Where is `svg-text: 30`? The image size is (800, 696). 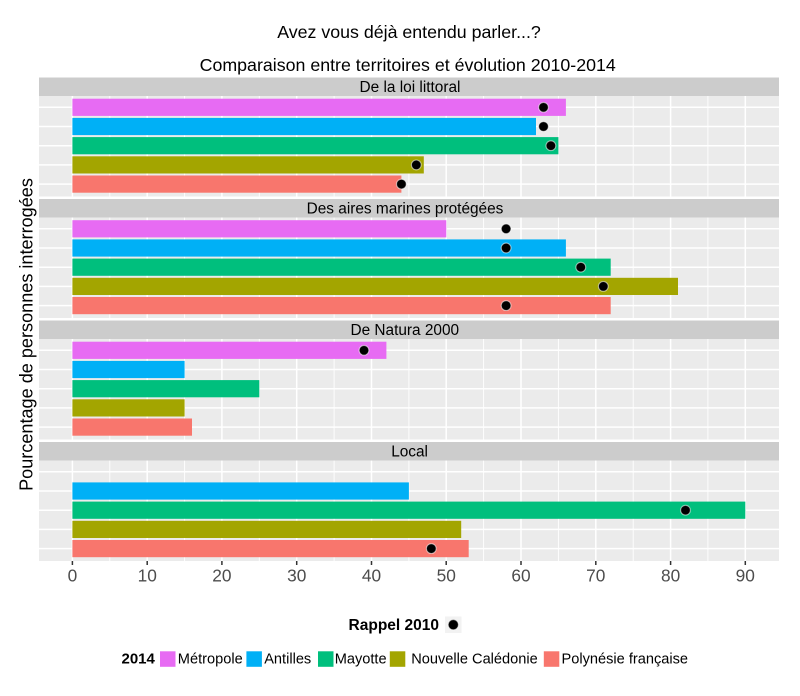
svg-text: 30 is located at coordinates (296, 576).